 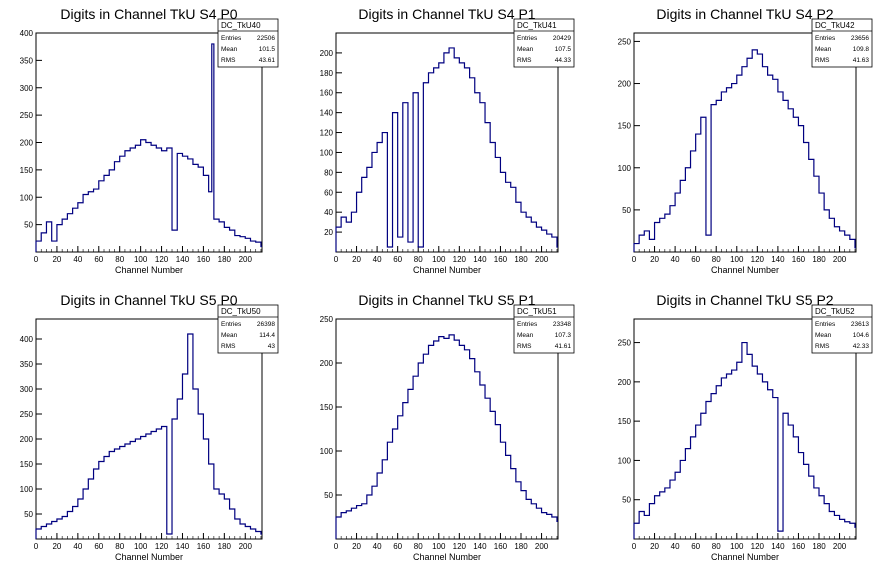 I want to click on y-tick-label: 140, so click(x=327, y=113).